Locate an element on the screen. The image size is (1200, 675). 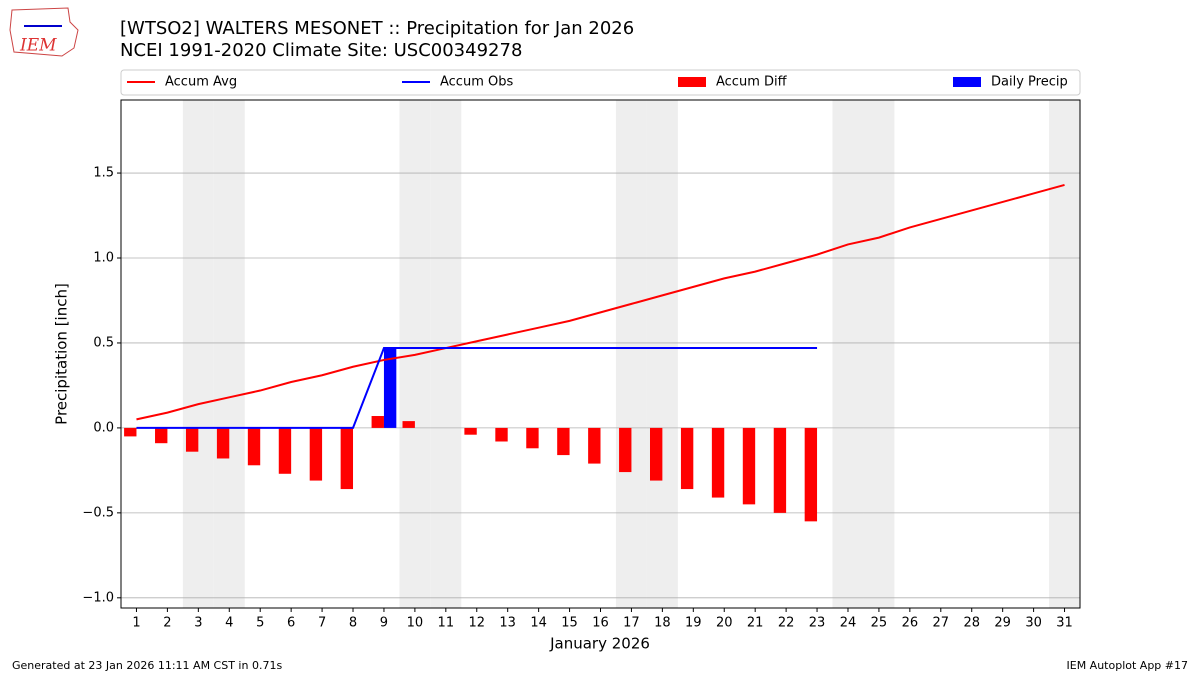
legend-label: Daily Precip is located at coordinates (1029, 82).